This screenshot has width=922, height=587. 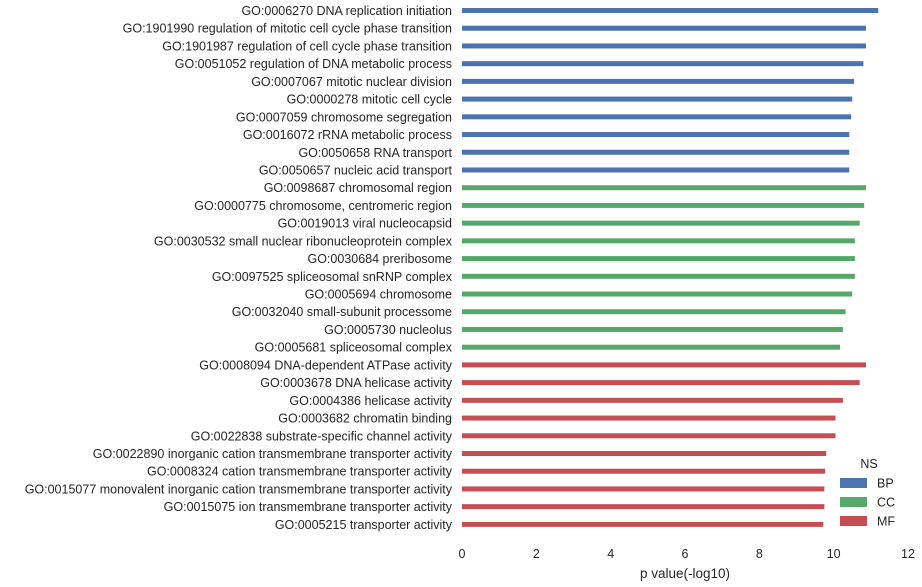 I want to click on legend-title: NS, so click(x=868, y=464).